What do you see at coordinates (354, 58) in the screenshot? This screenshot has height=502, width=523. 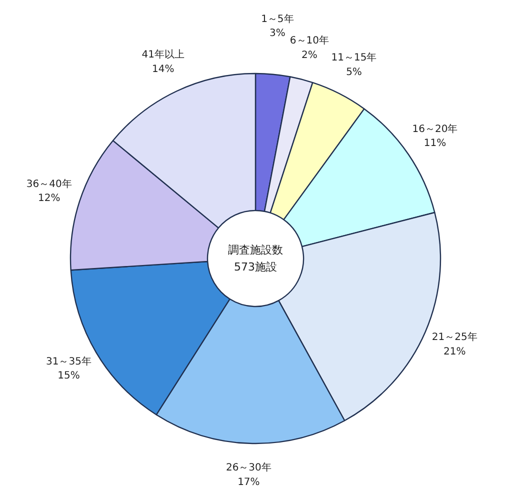 I see `slice-label: 11～15年` at bounding box center [354, 58].